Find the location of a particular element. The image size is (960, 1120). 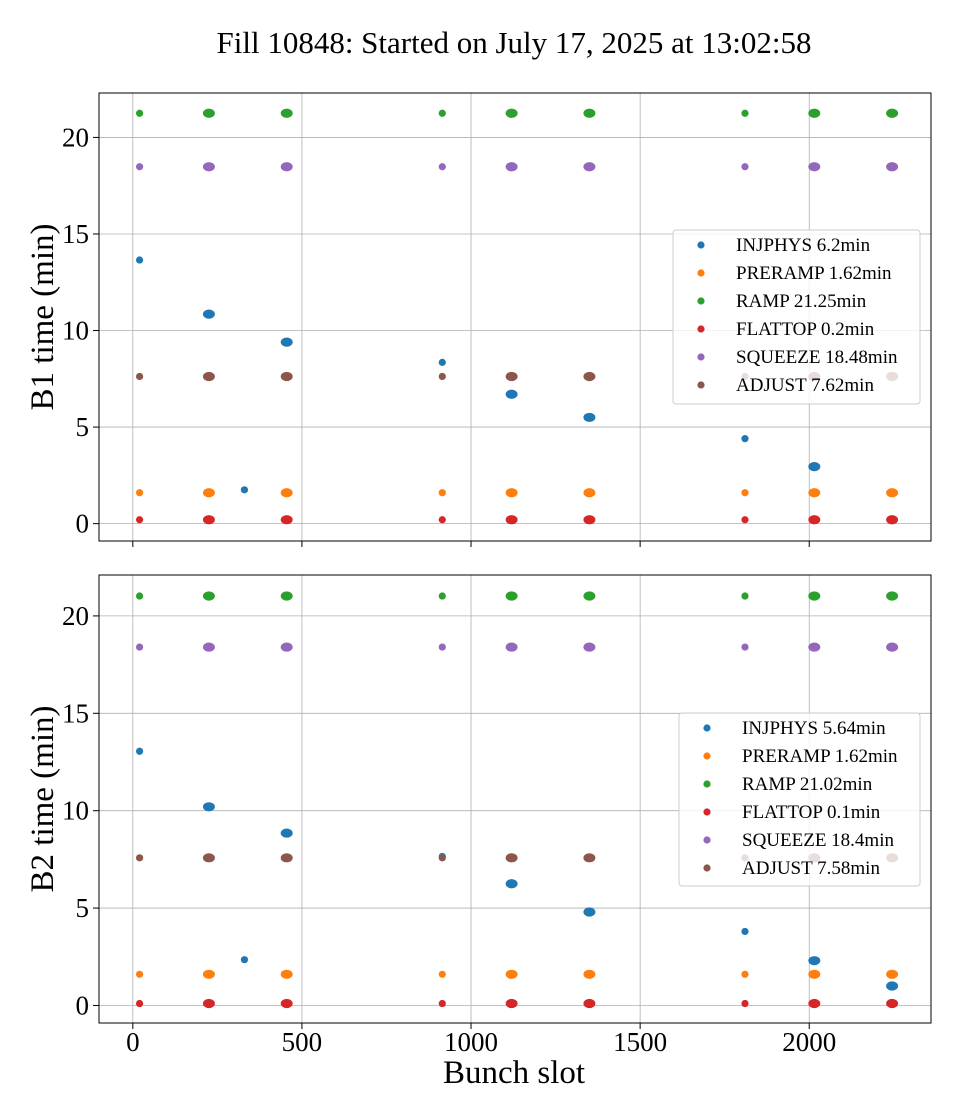

series-ramp is located at coordinates (517, 113).